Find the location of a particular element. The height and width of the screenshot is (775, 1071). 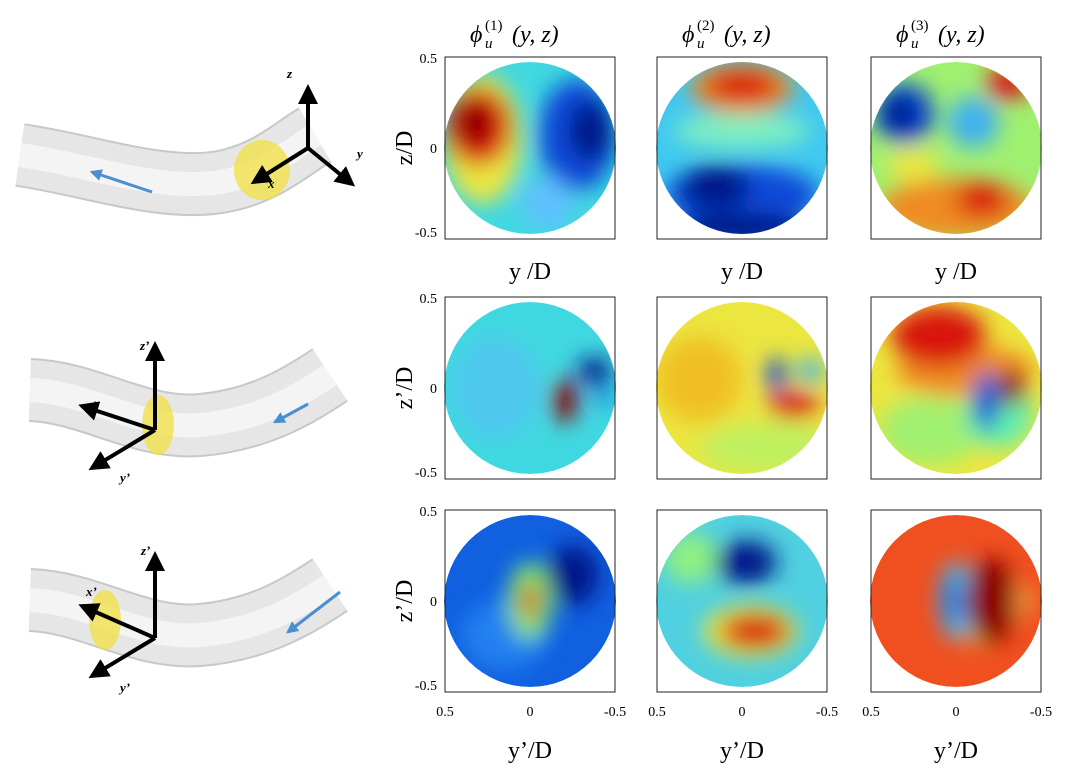

title-sup: (3) is located at coordinates (920, 26).